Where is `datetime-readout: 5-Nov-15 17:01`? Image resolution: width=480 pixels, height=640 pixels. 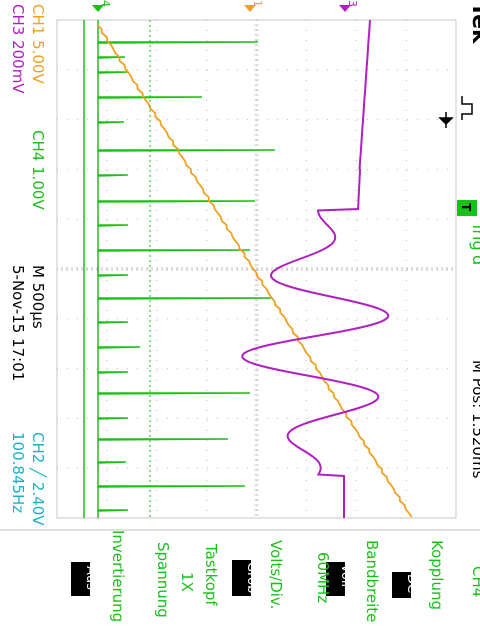
datetime-readout: 5-Nov-15 17:01 is located at coordinates (18, 323).